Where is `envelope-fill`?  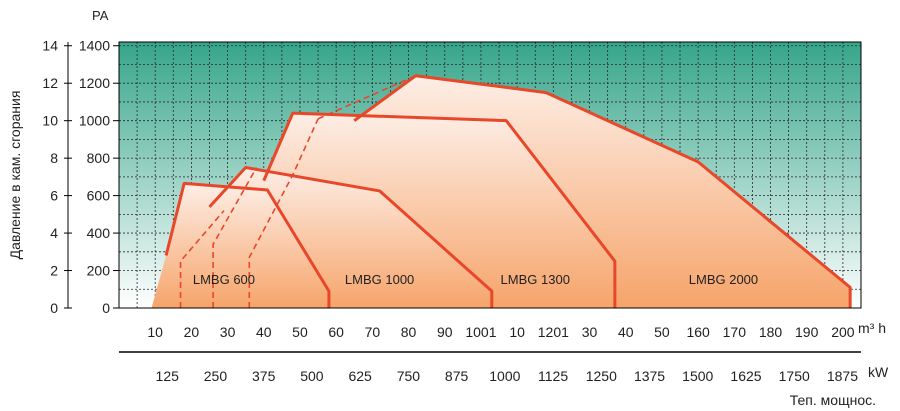
envelope-fill is located at coordinates (240, 245).